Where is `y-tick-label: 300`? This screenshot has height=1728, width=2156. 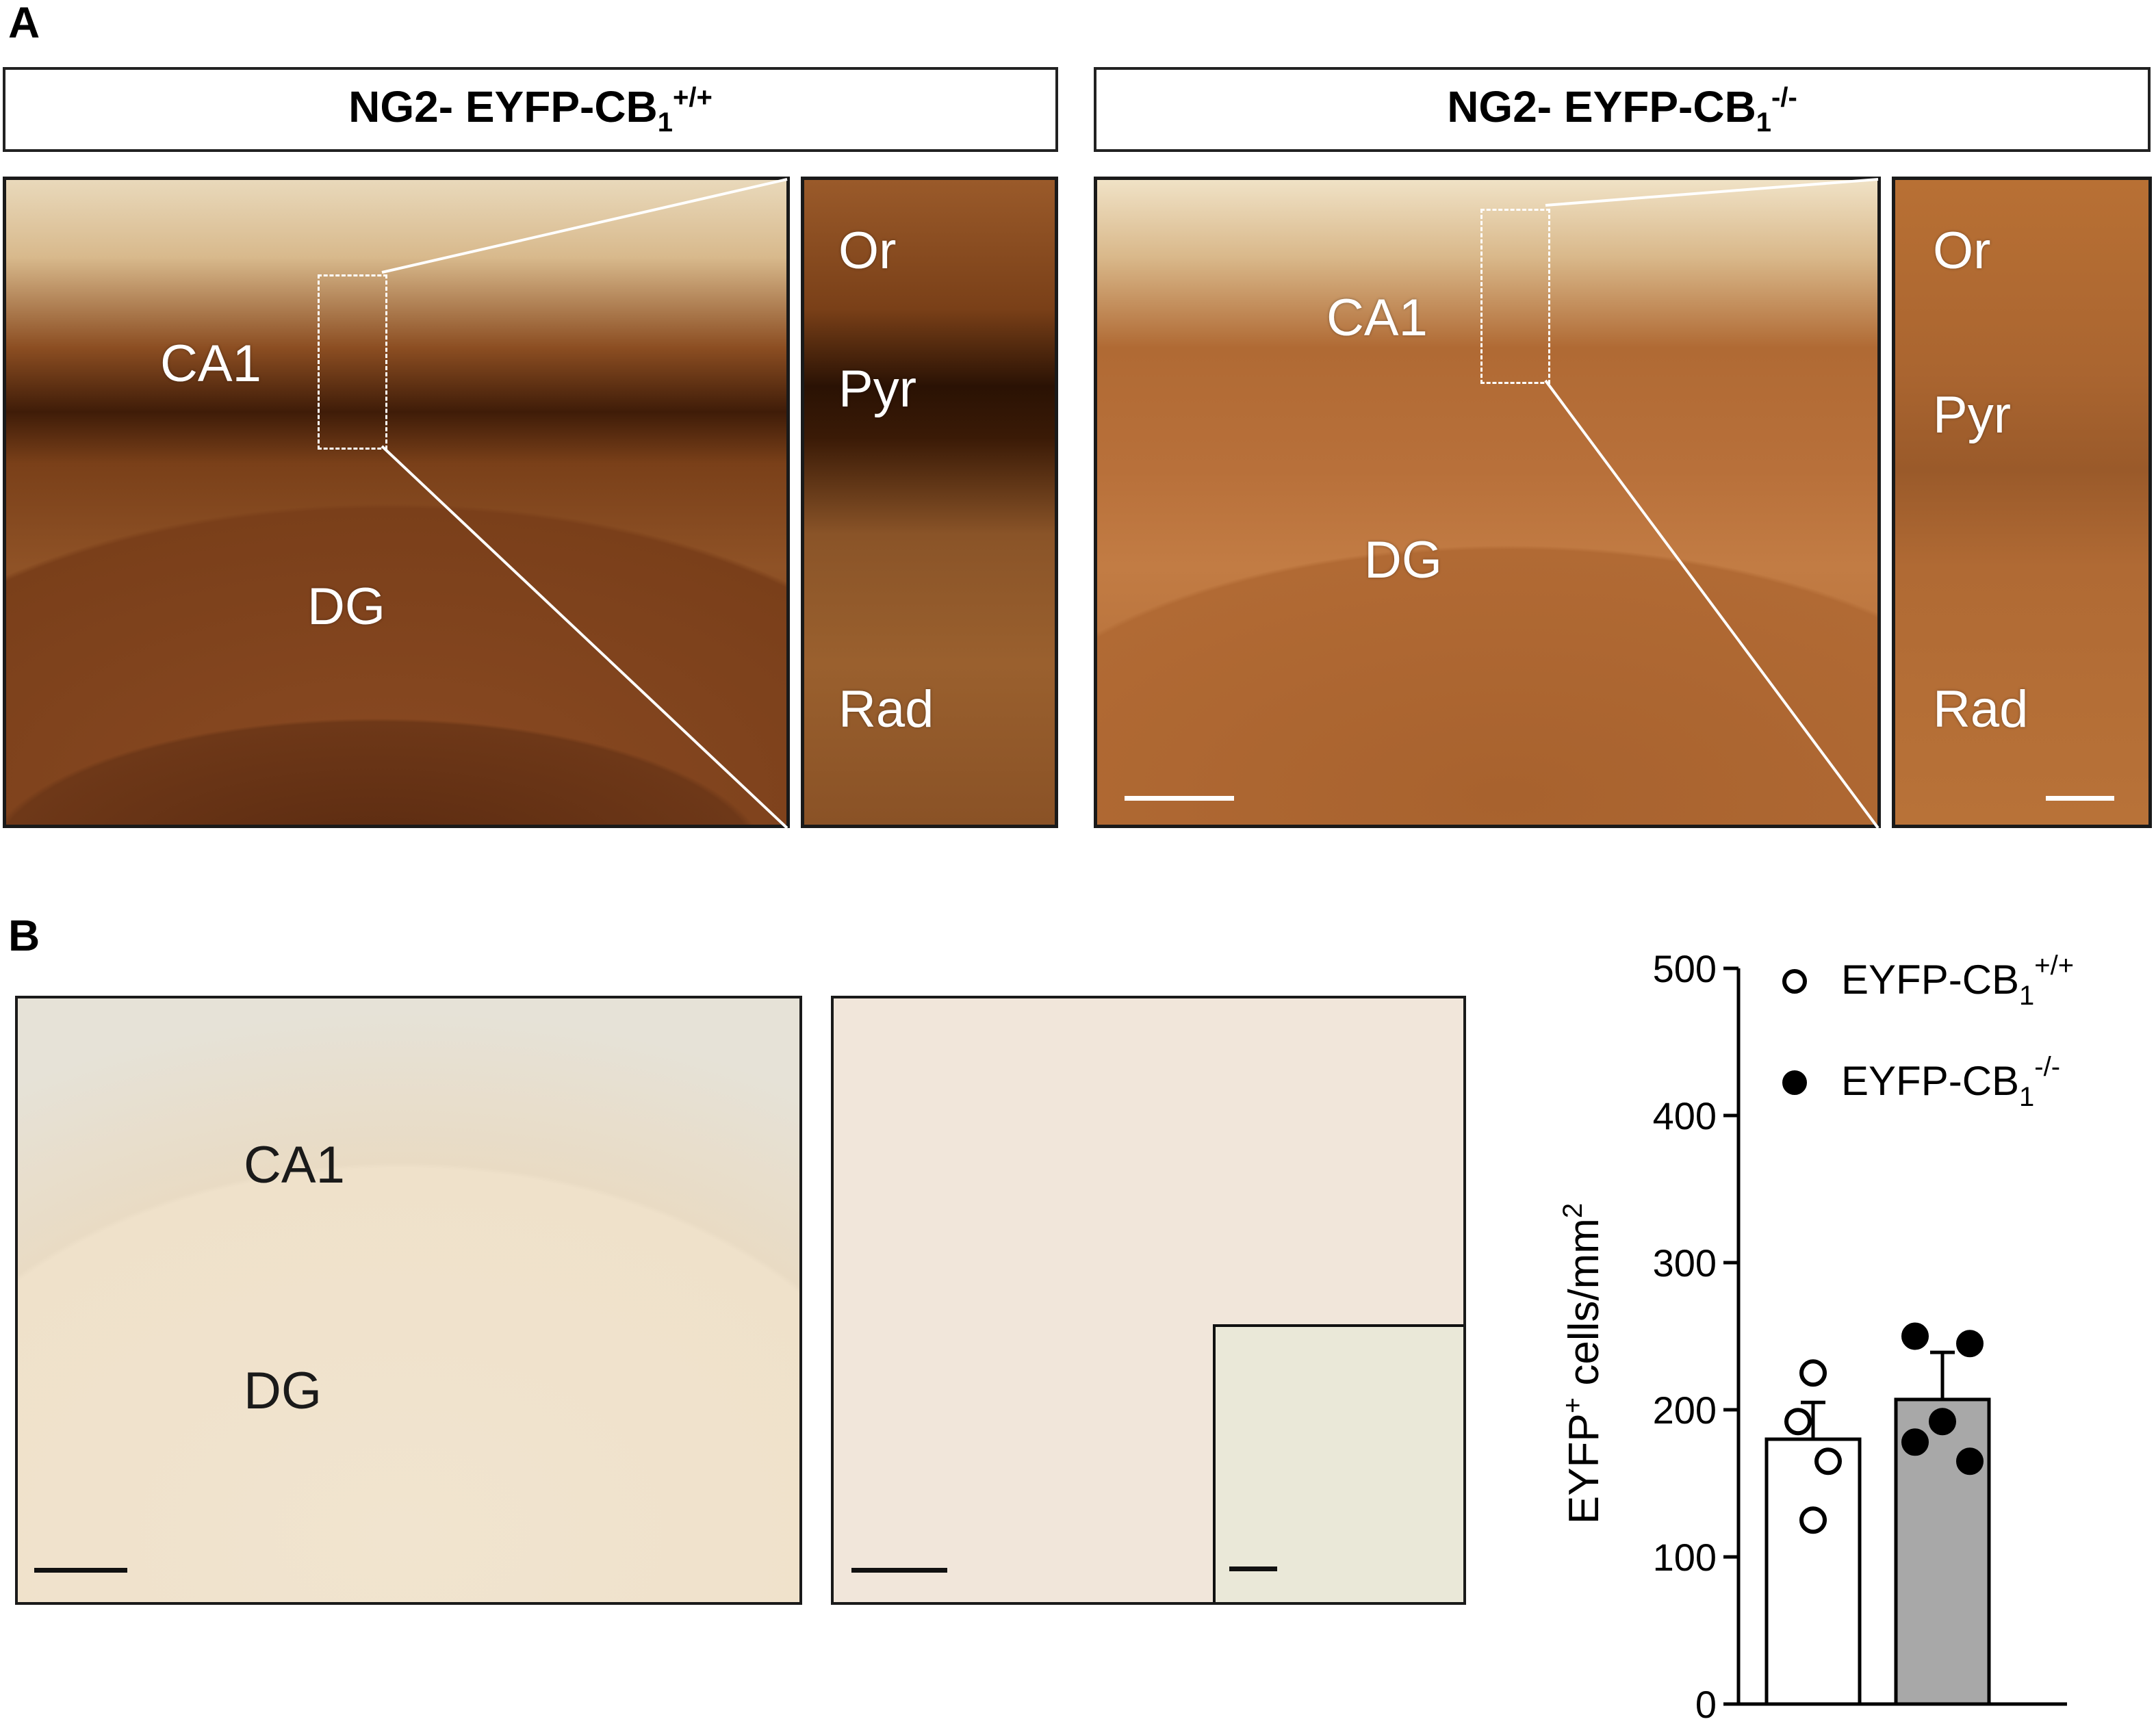 y-tick-label: 300 is located at coordinates (1685, 1263).